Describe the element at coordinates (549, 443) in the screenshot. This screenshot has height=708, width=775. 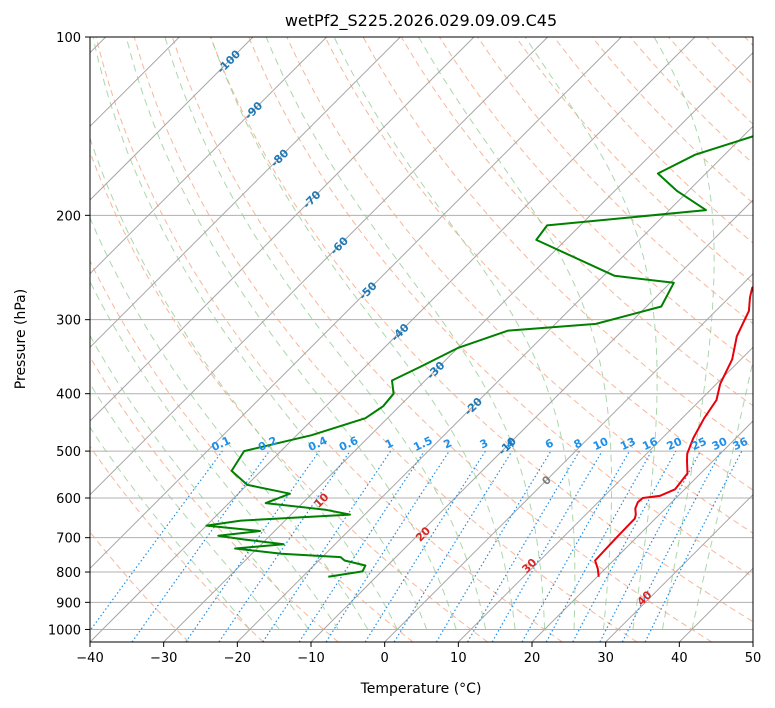
I see `mixing-ratio-label: 6` at that location.